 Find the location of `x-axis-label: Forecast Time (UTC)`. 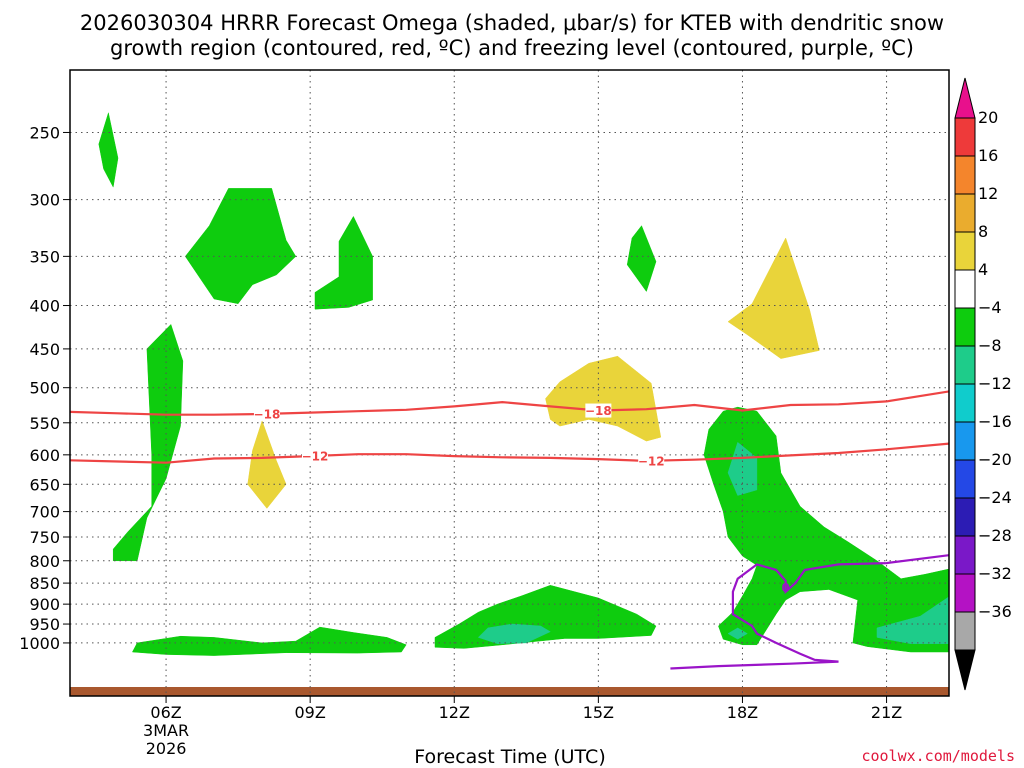

x-axis-label: Forecast Time (UTC) is located at coordinates (509, 757).